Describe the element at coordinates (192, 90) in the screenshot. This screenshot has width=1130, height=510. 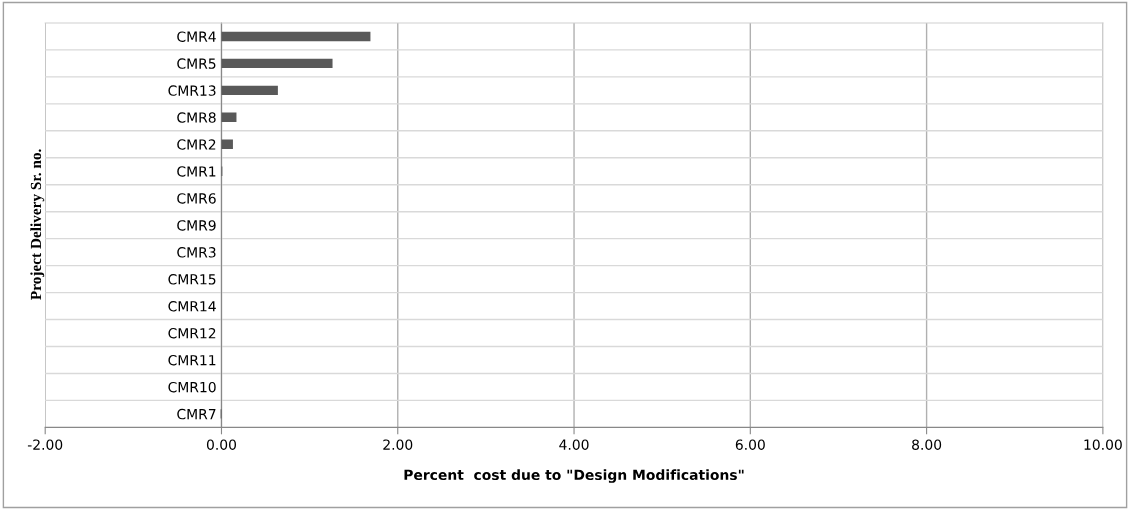
I see `y-tick-label: CMR13` at that location.